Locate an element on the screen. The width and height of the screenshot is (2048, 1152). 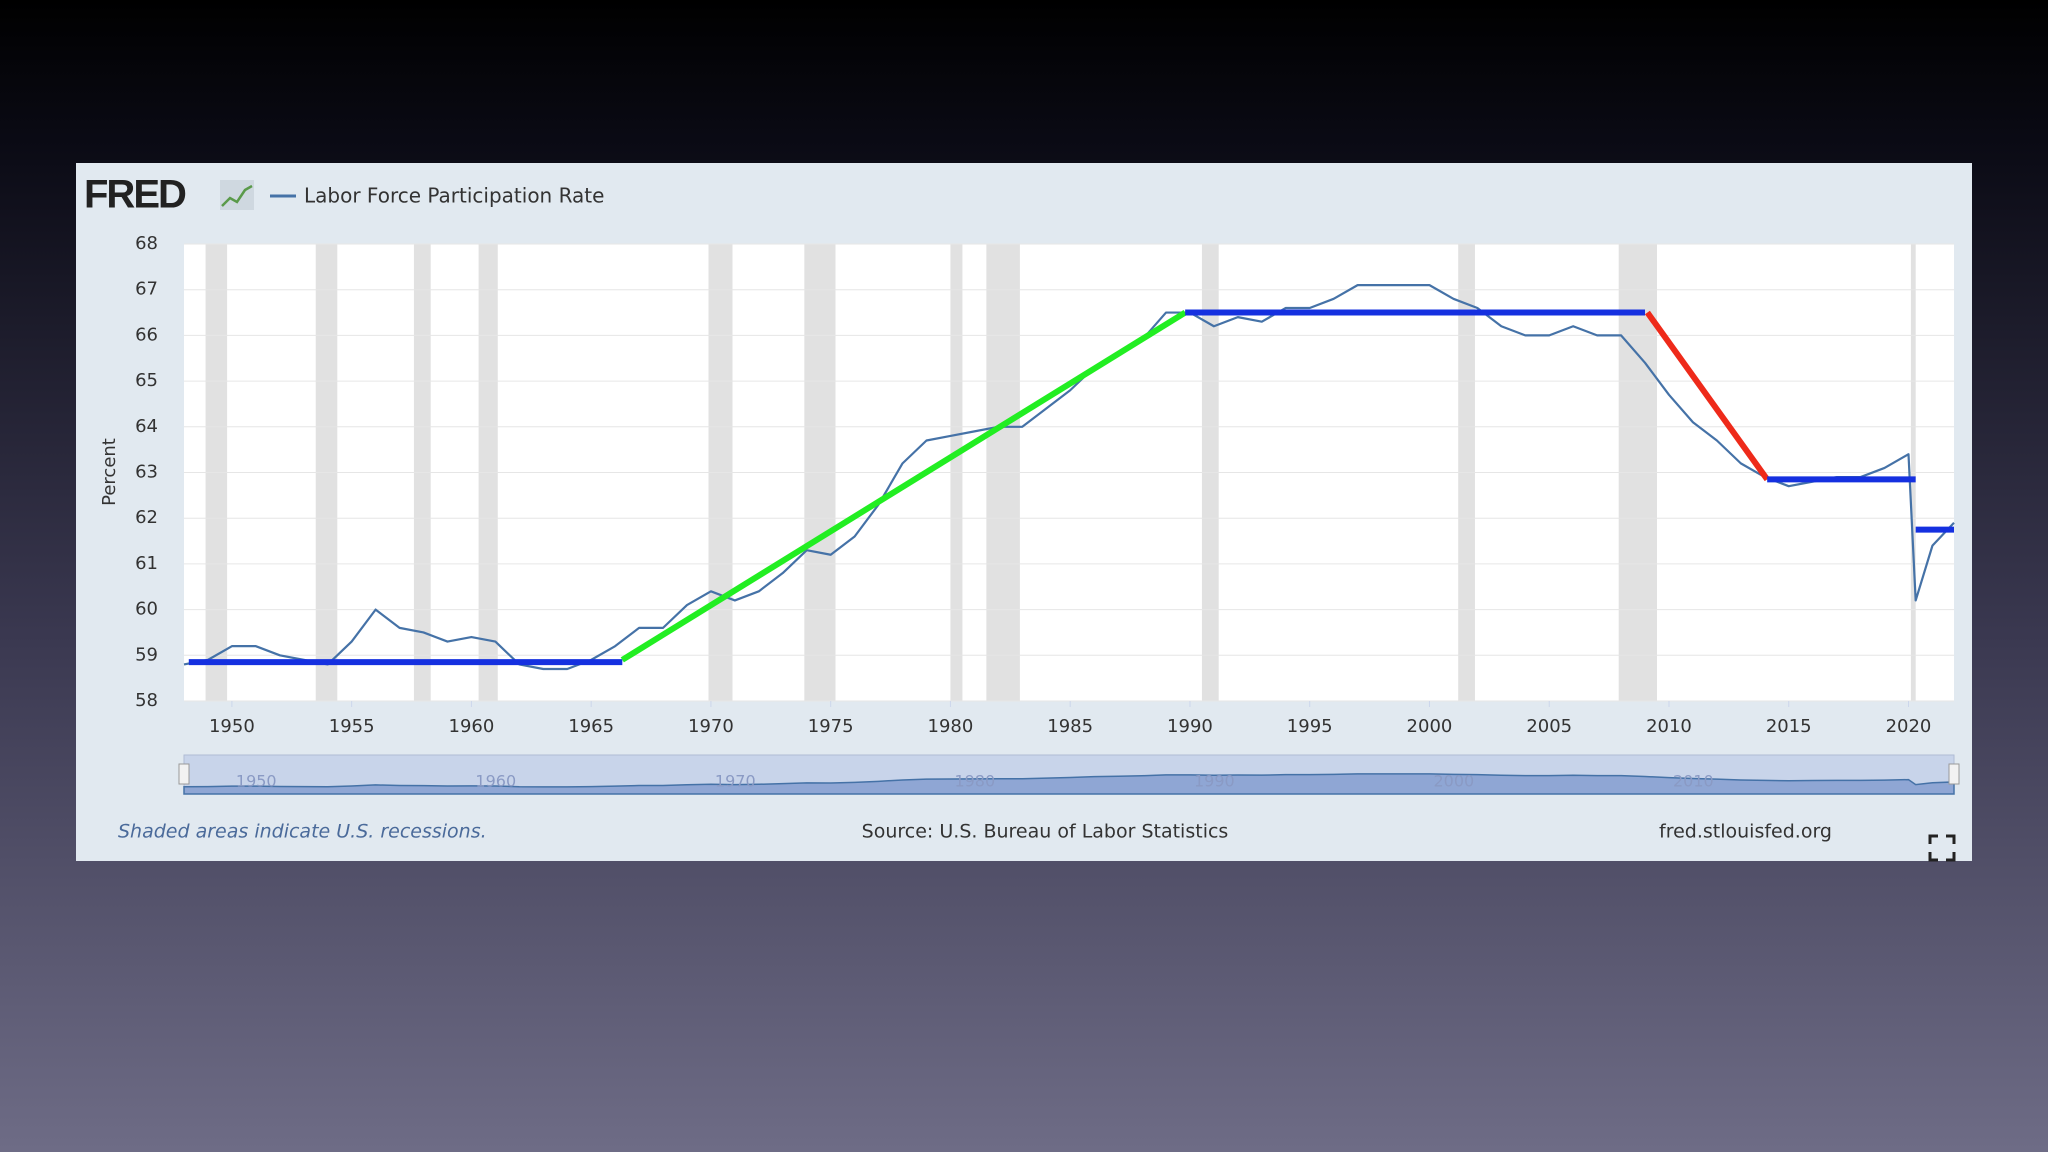
navigator-label: 1980 is located at coordinates (974, 781).